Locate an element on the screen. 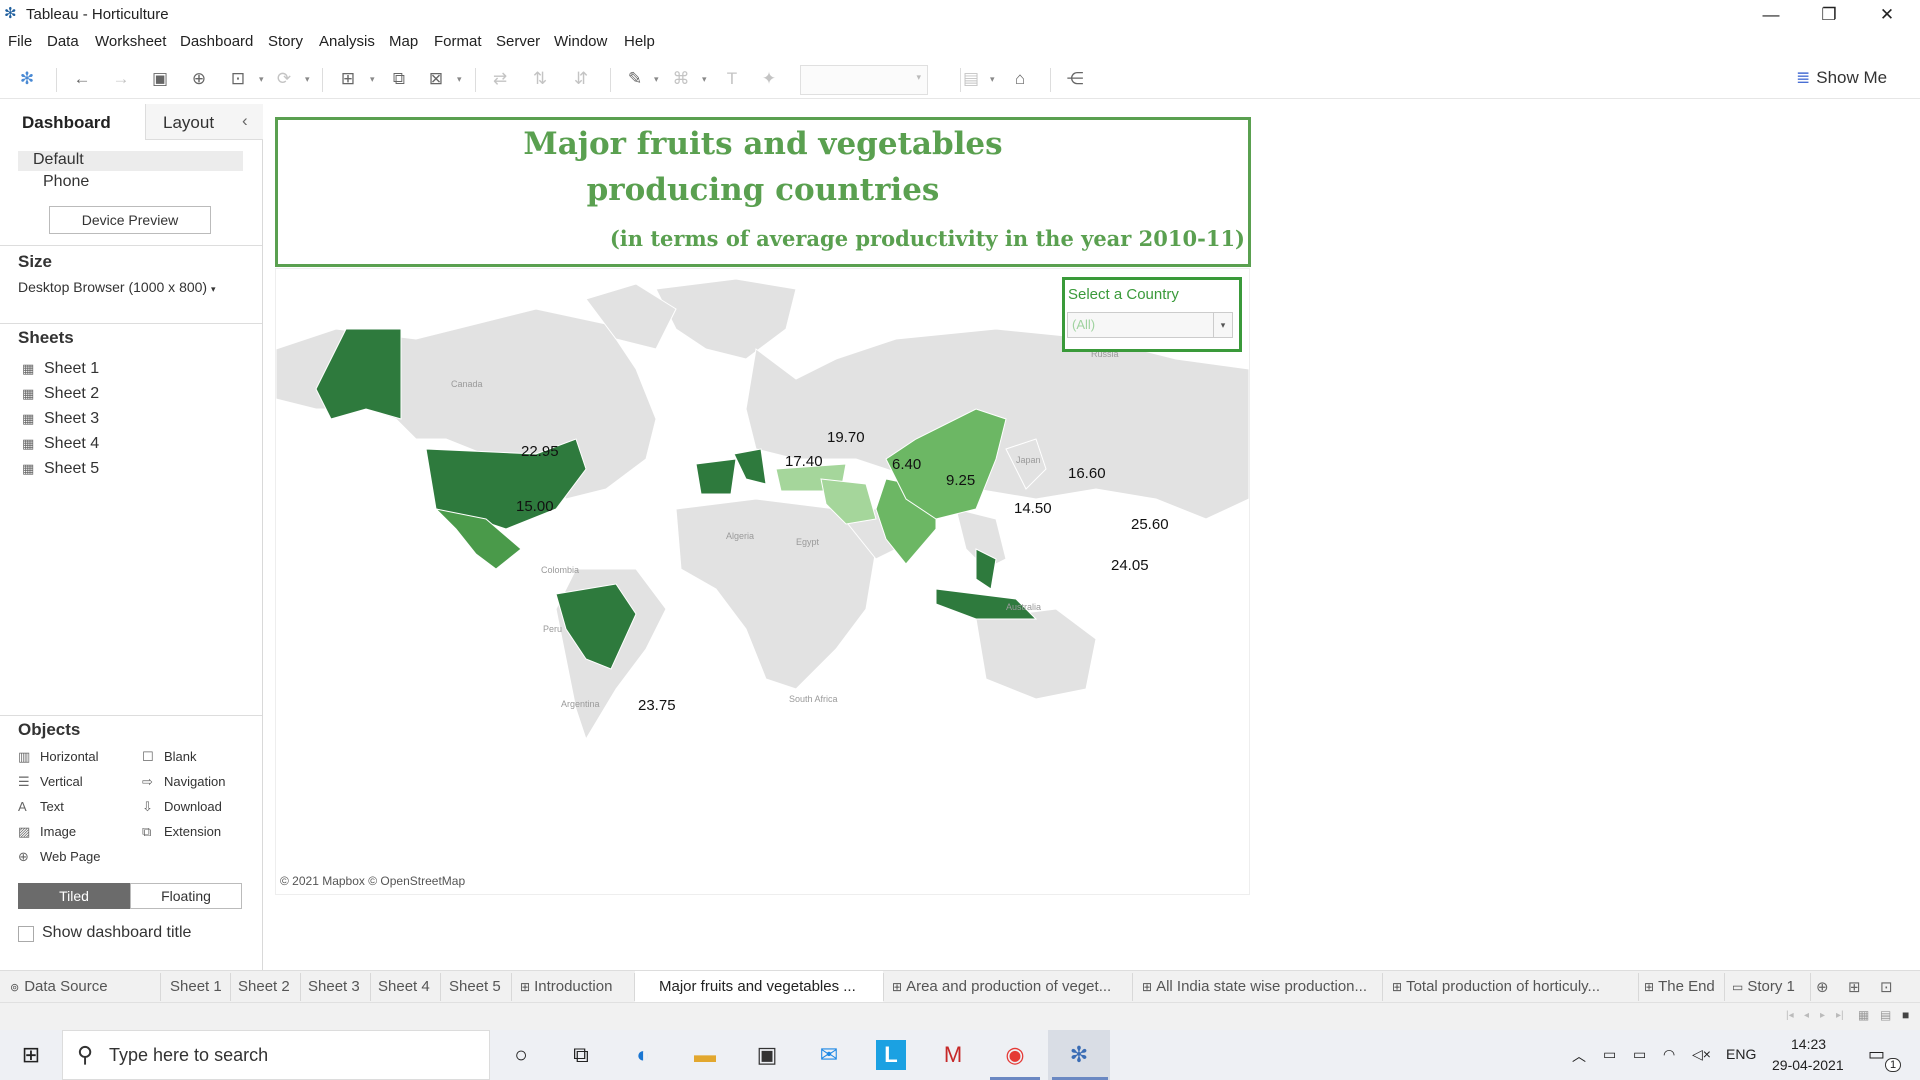 This screenshot has height=1080, width=1920. new-worksheet-icon: ⊕ is located at coordinates (1822, 987).